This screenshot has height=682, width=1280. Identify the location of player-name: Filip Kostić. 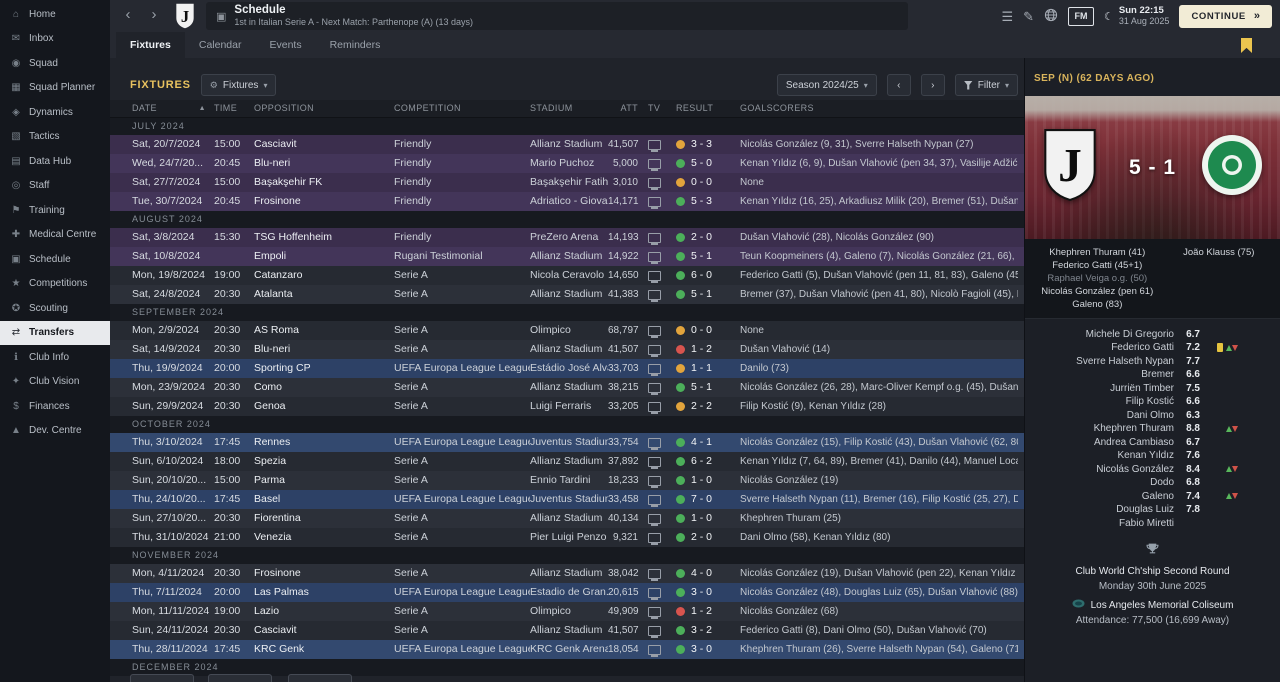
(1149, 402).